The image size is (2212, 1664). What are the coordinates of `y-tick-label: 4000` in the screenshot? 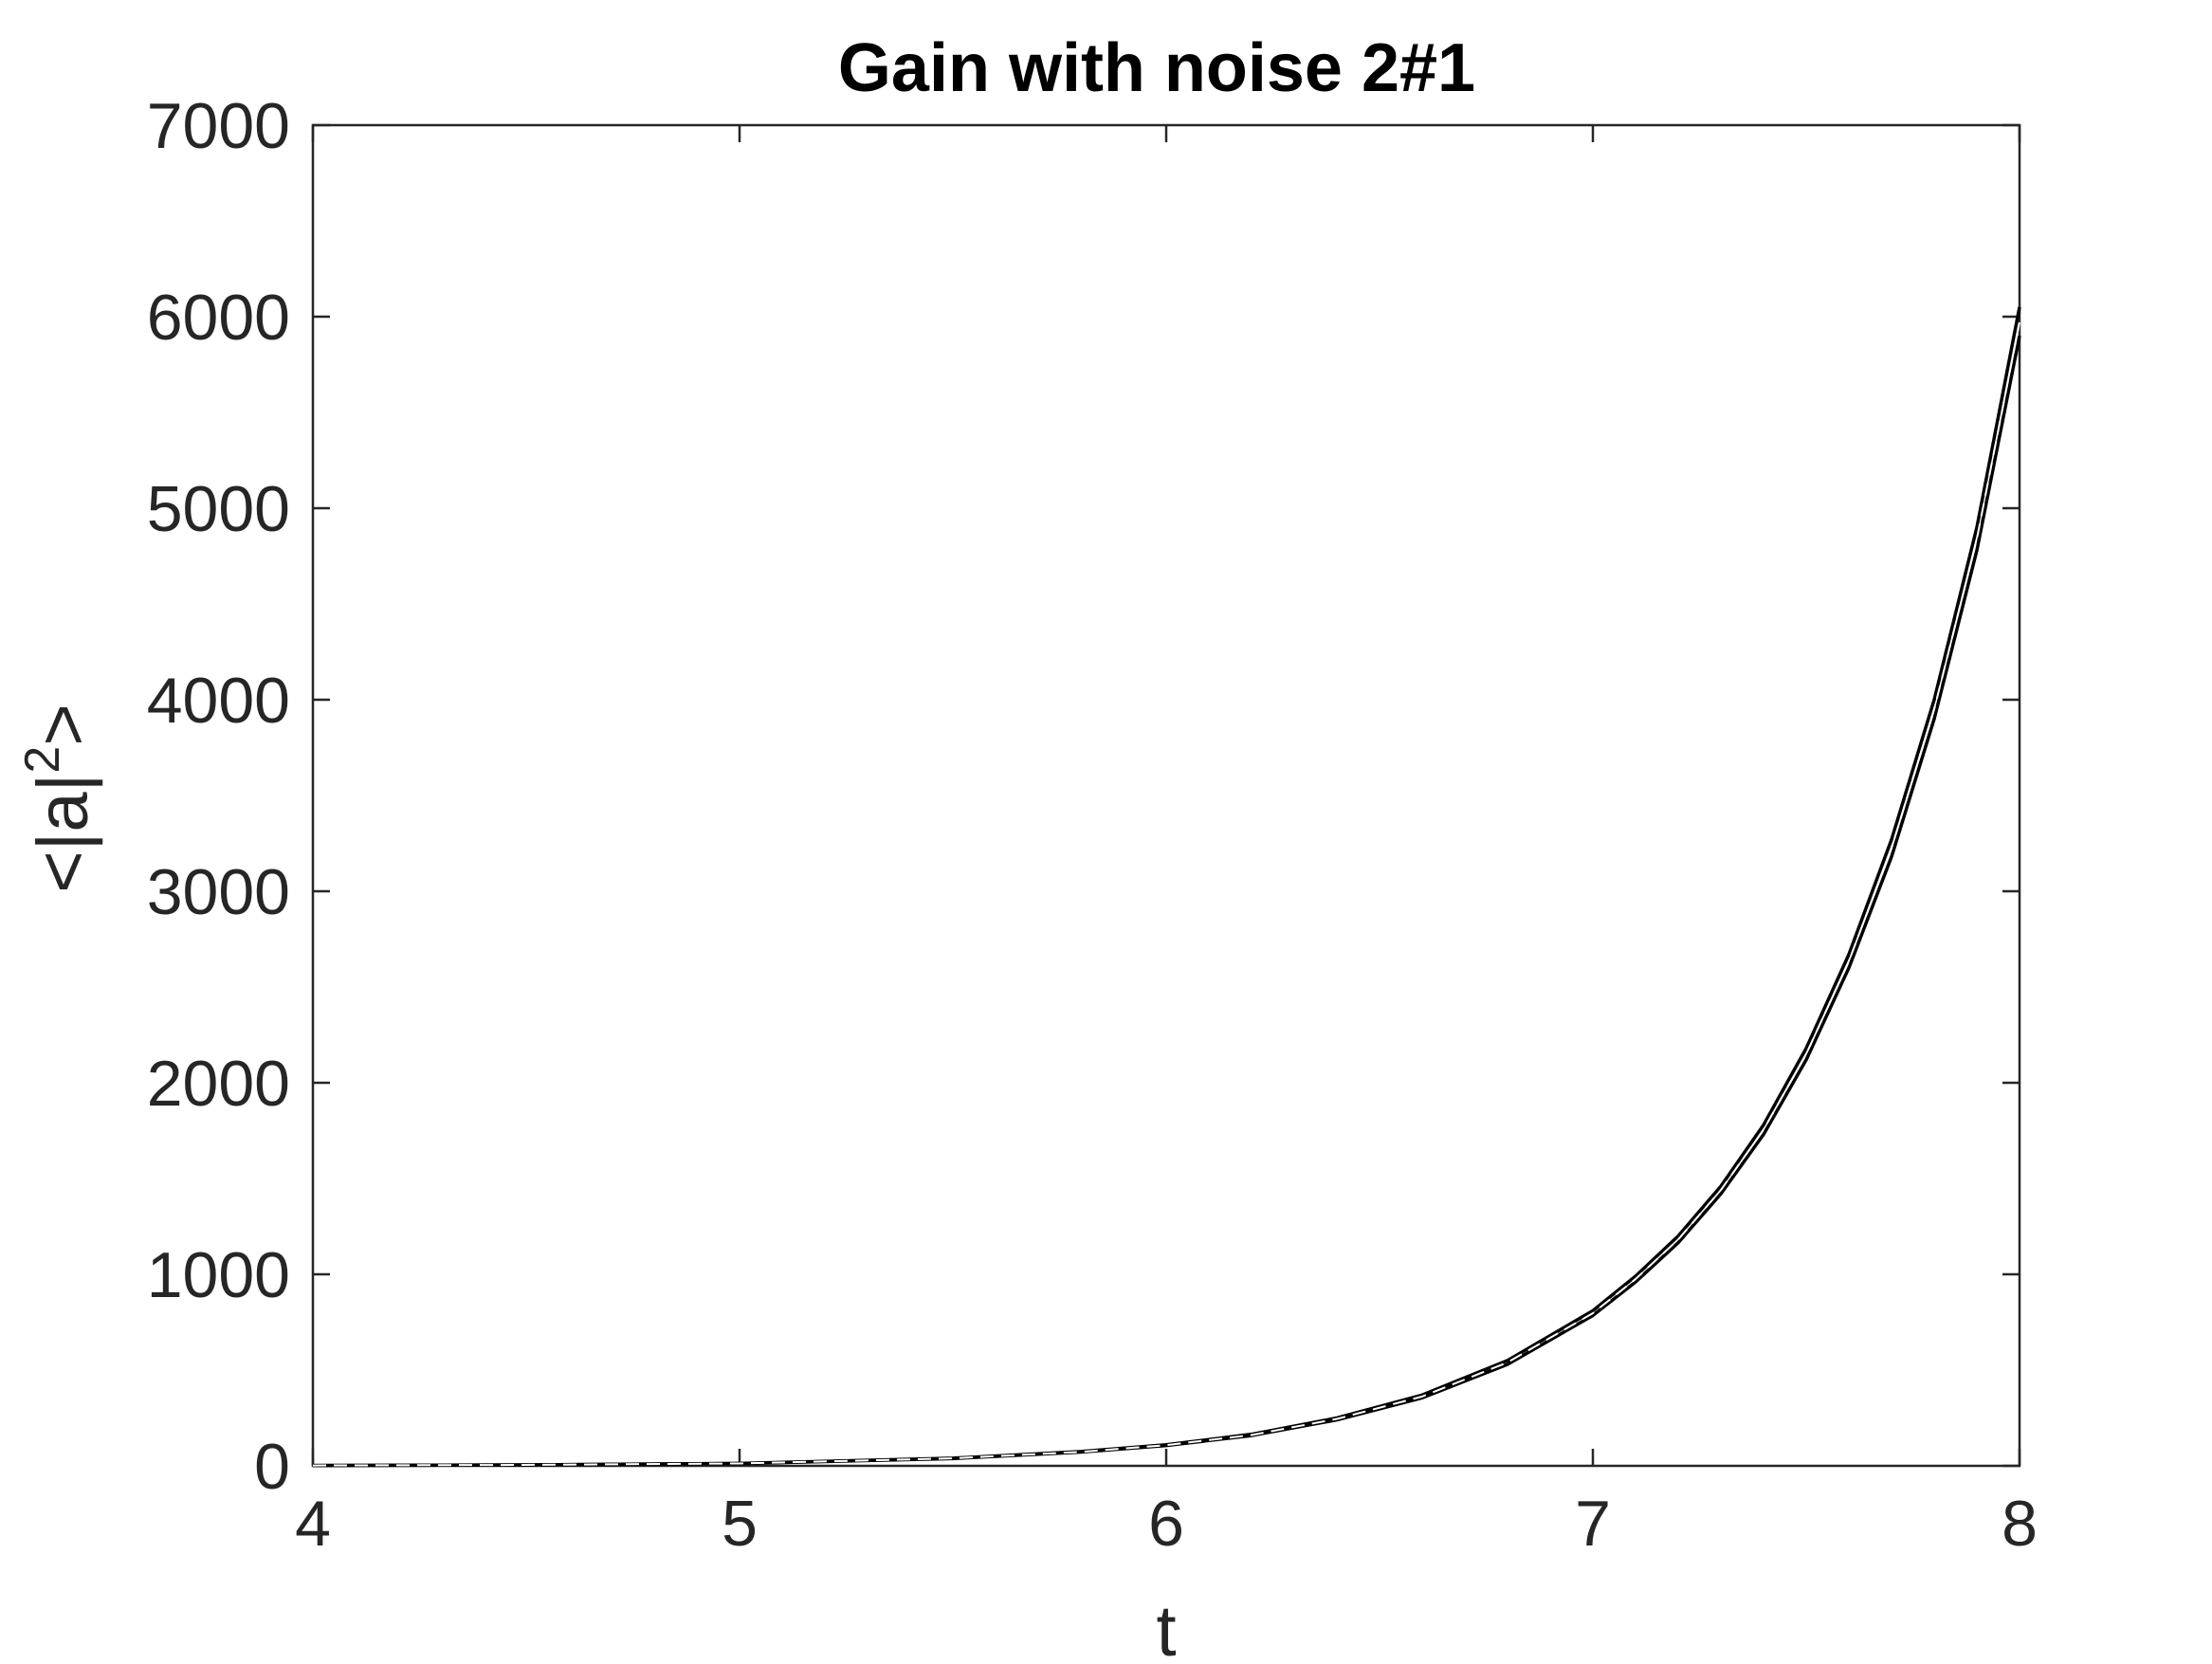 It's located at (218, 701).